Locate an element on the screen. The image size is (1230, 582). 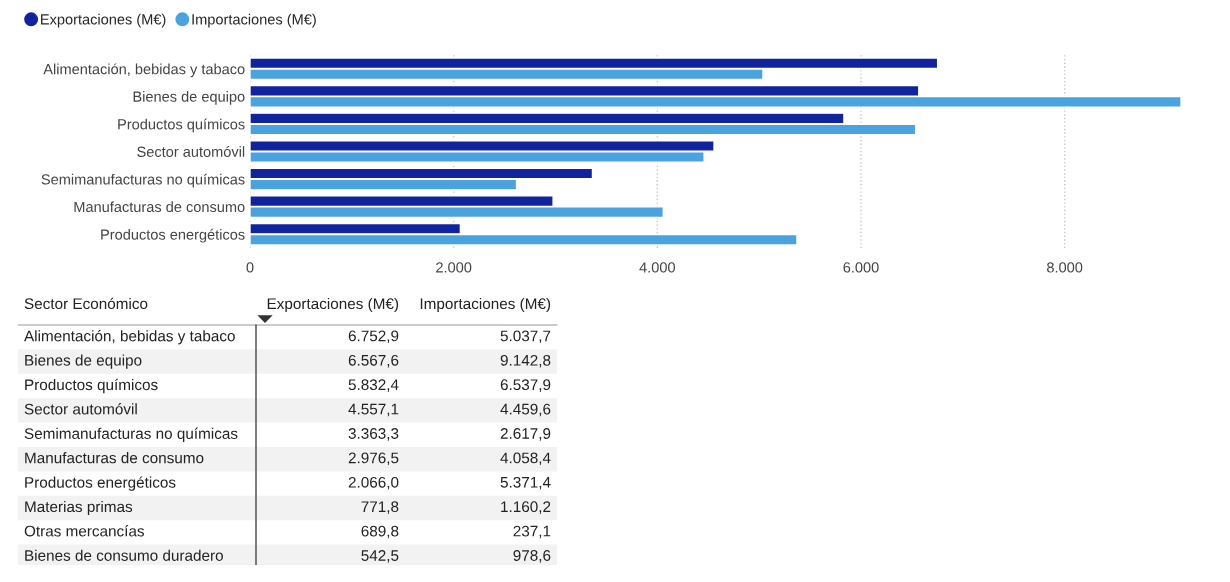
data-label: 4.459,6 is located at coordinates (525, 410).